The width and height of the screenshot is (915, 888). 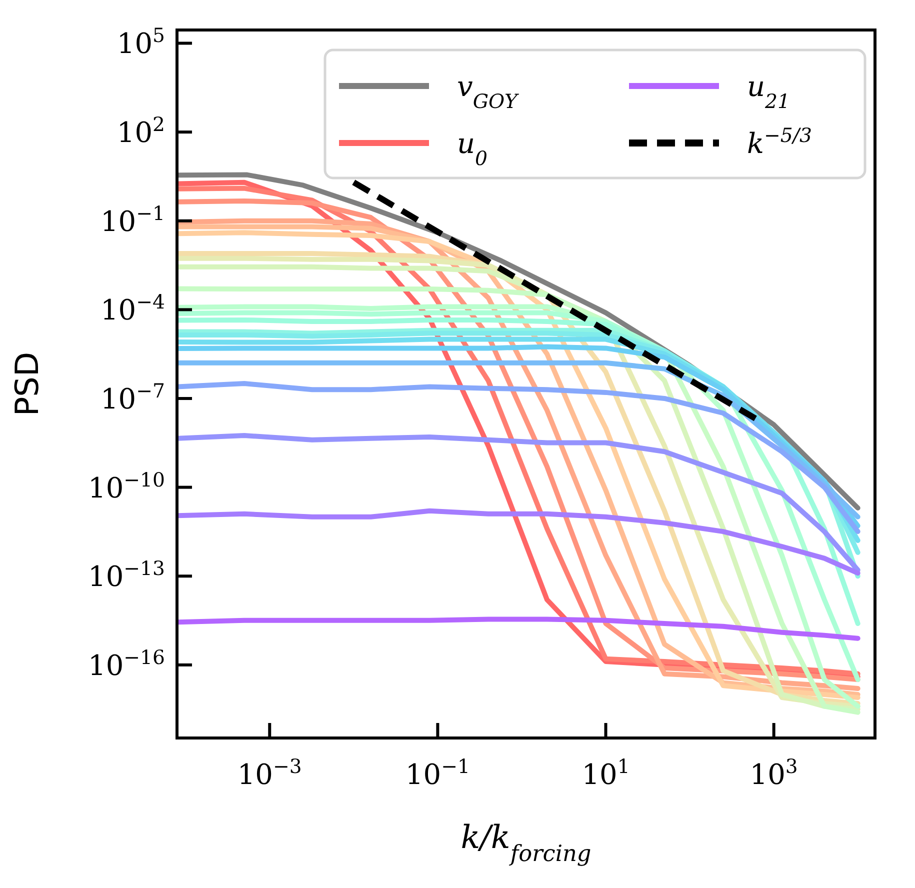 I want to click on x-tick-label: 10$^{1}$, so click(x=606, y=772).